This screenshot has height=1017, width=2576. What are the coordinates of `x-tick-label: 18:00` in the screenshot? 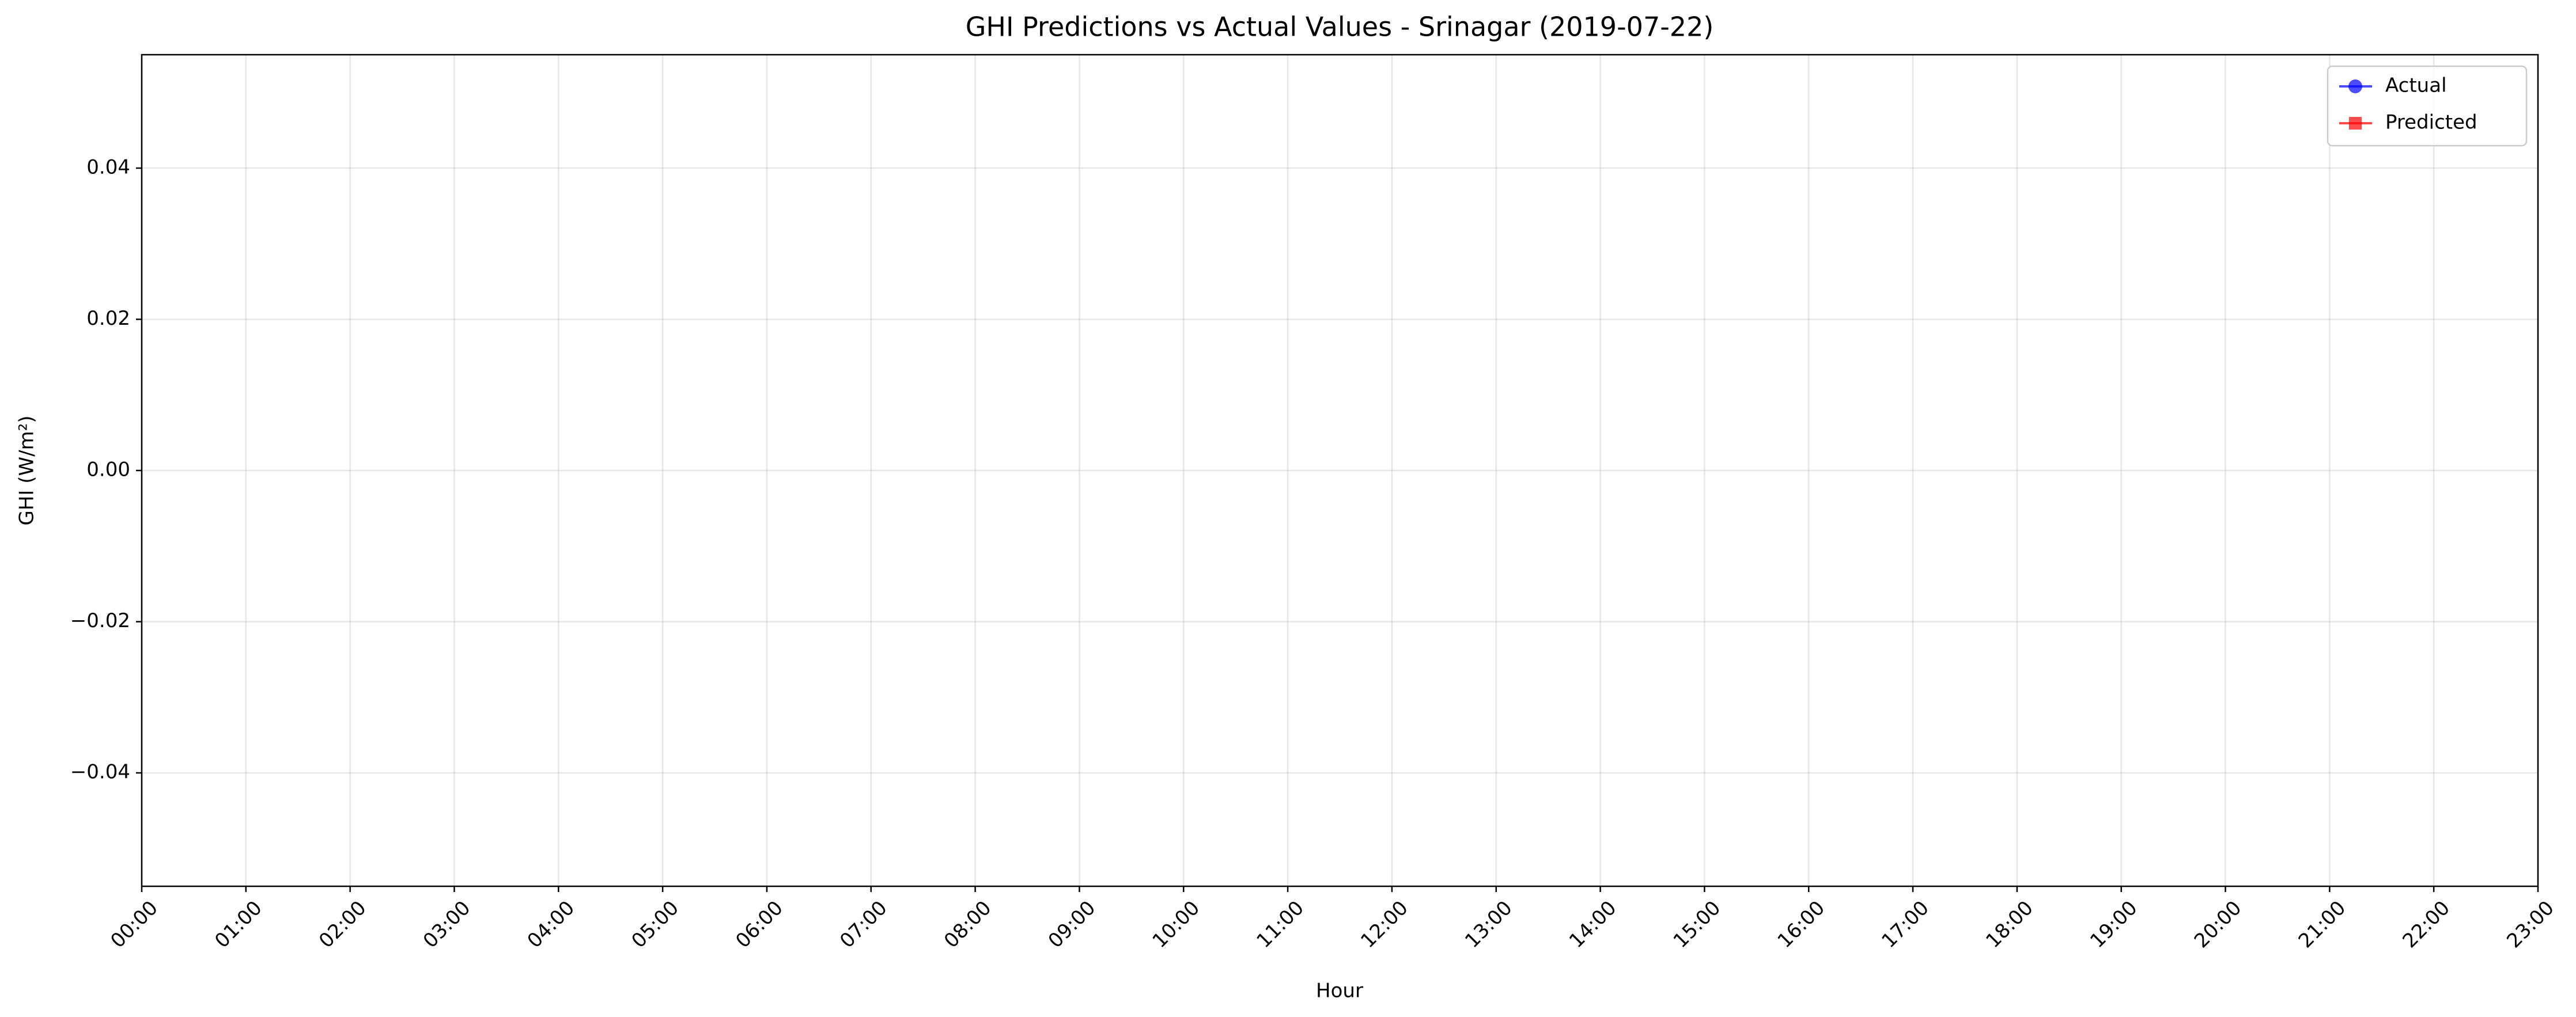 It's located at (2009, 925).